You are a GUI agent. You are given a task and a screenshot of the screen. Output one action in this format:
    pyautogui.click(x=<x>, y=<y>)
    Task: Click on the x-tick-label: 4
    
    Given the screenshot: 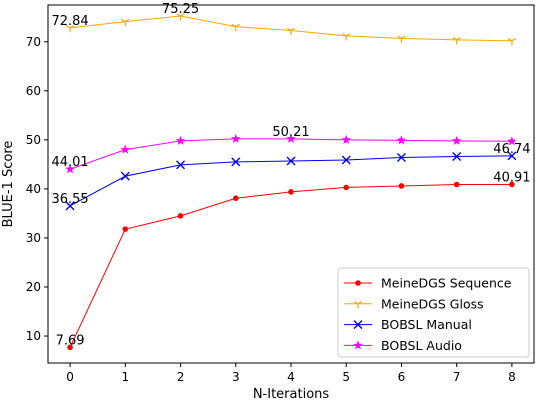 What is the action you would take?
    pyautogui.click(x=291, y=377)
    